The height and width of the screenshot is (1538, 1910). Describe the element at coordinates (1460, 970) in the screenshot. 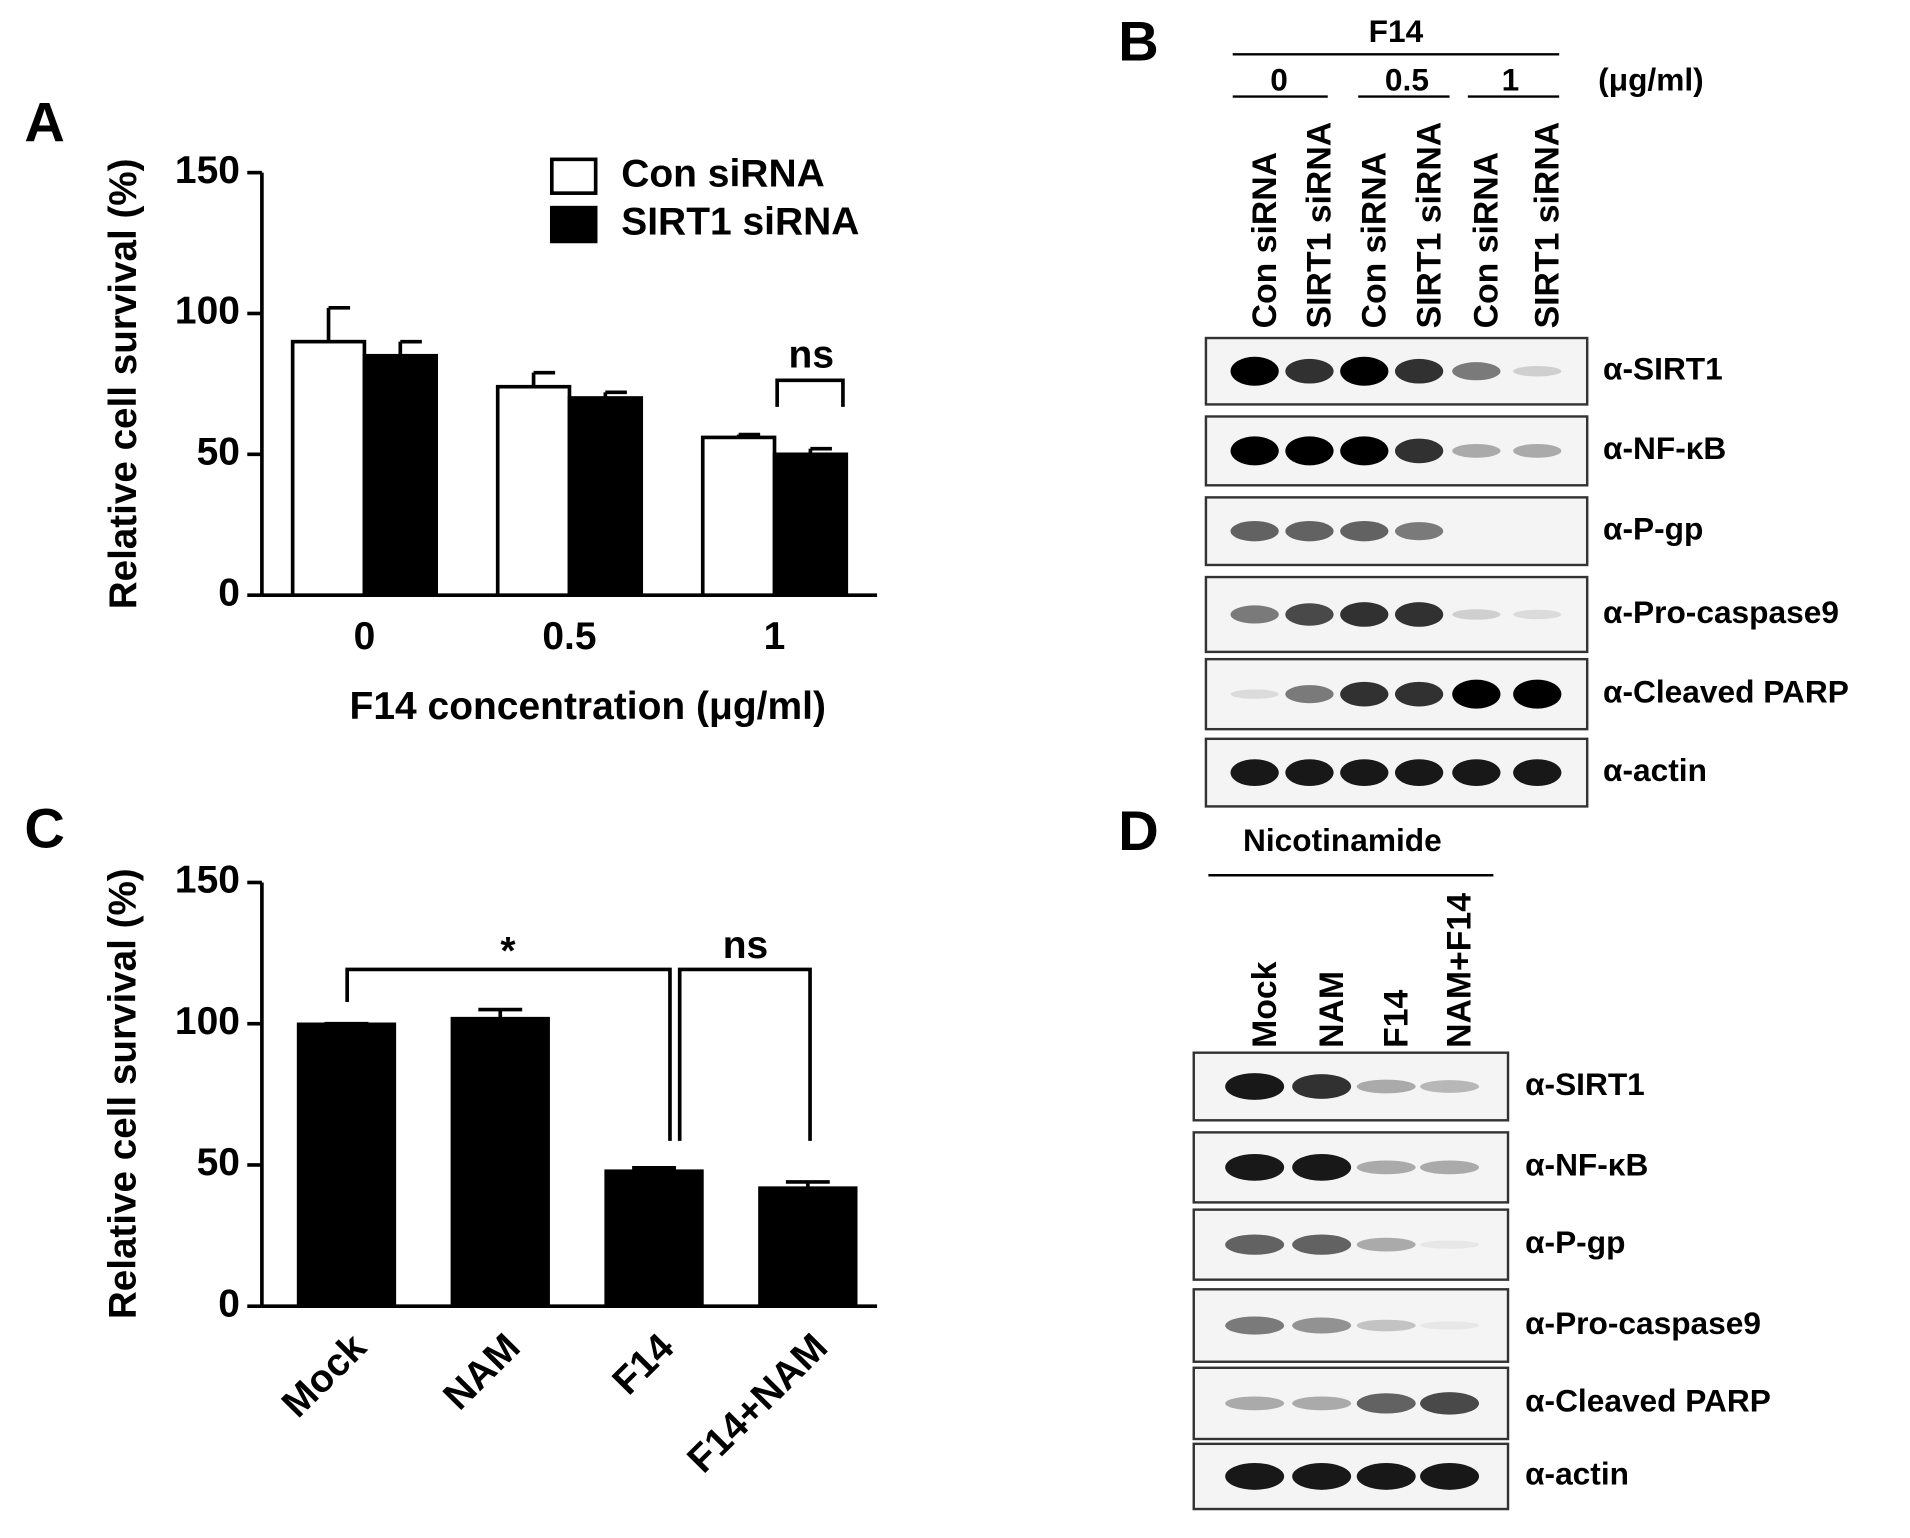

I see `lane-label: NAM+F14` at that location.